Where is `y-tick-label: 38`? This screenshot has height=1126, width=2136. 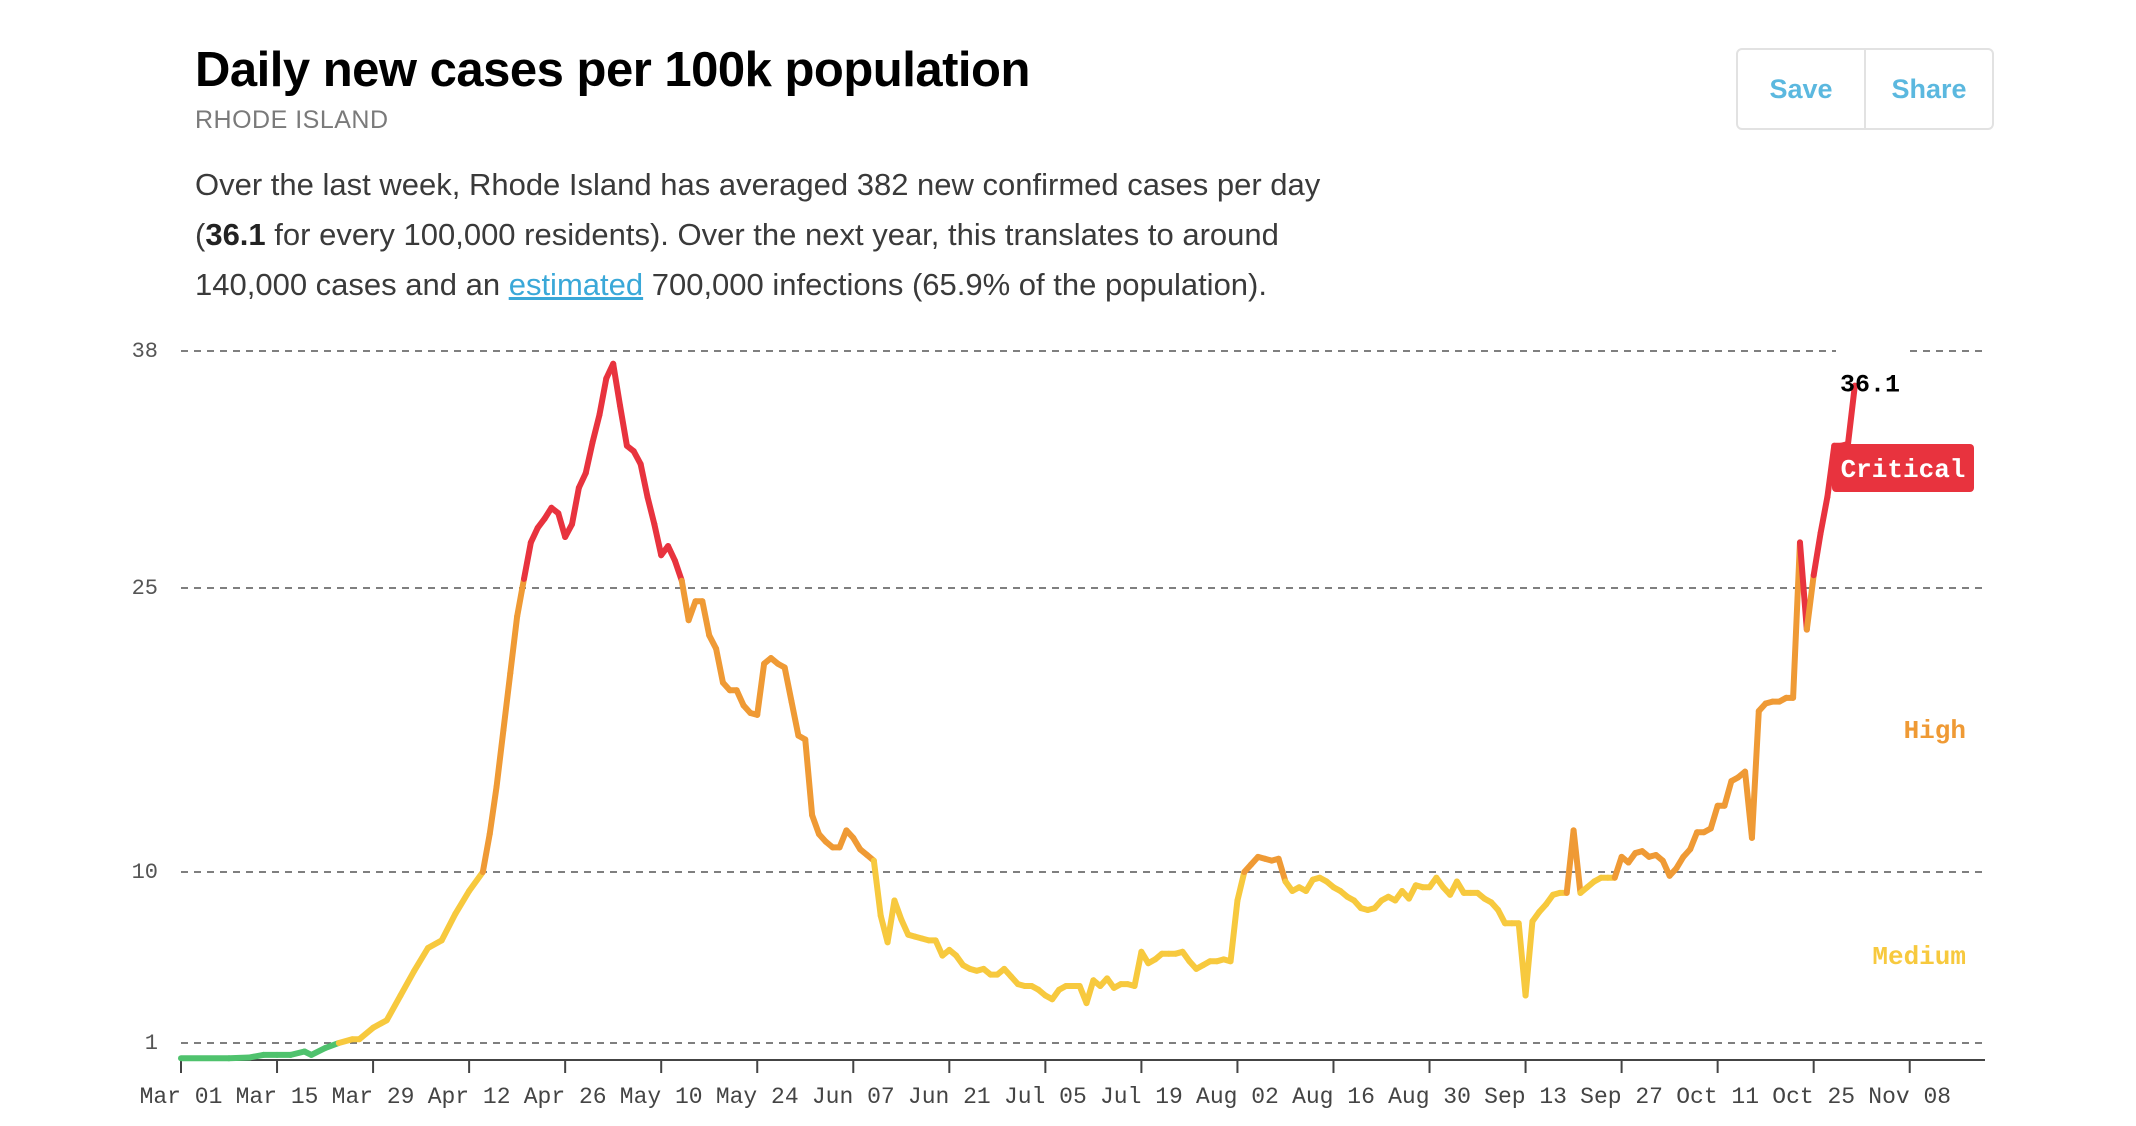
y-tick-label: 38 is located at coordinates (145, 351).